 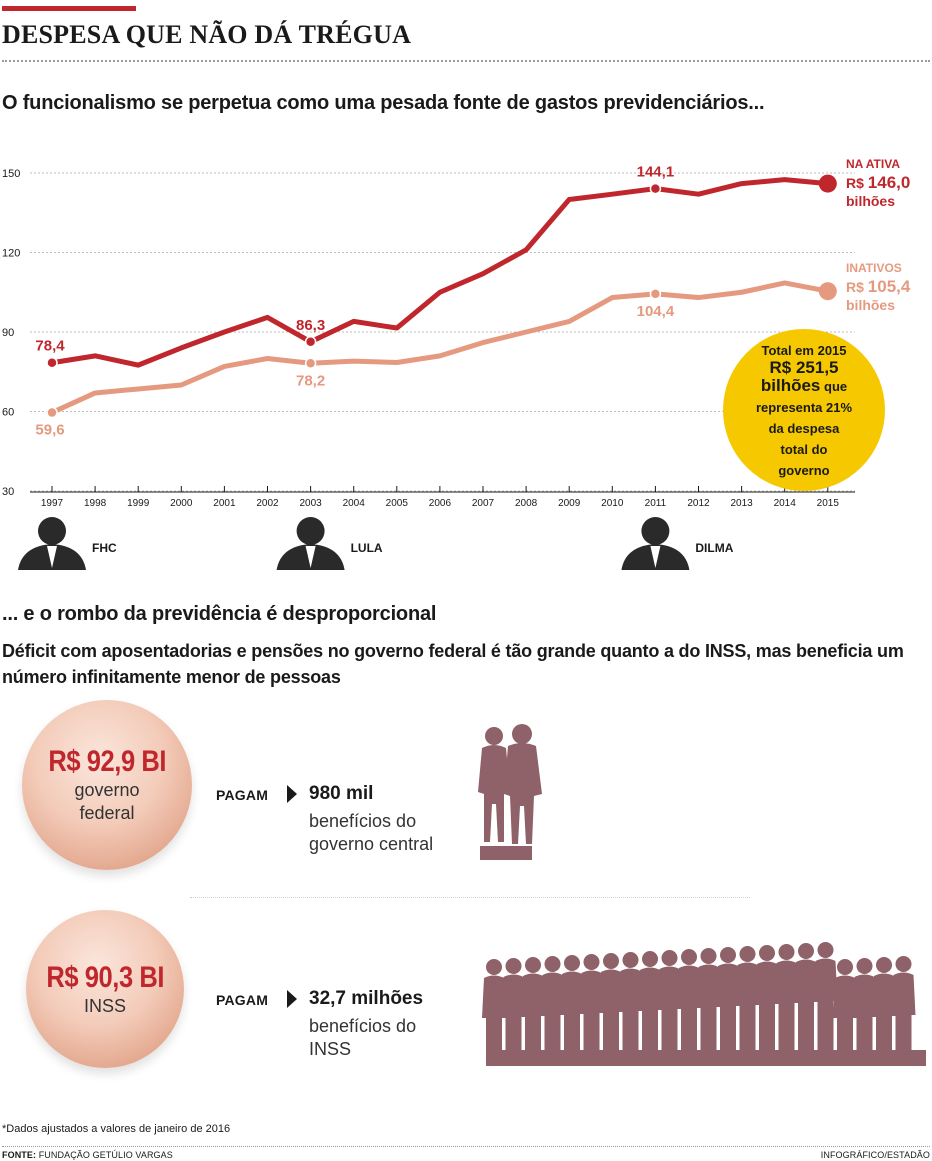 What do you see at coordinates (207, 34) in the screenshot?
I see `headline: DESPESA QUE NÃO DÁ TRÉGUA` at bounding box center [207, 34].